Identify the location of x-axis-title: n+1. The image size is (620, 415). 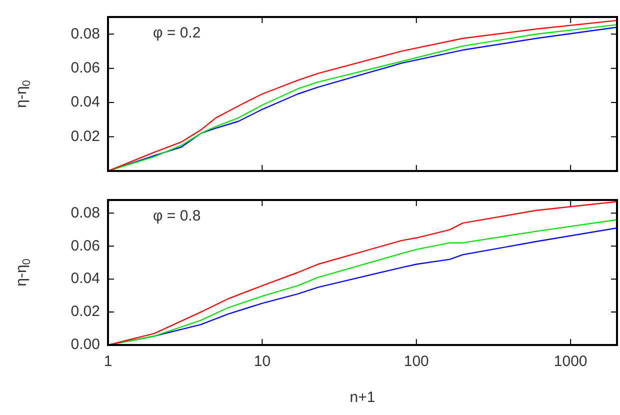
(363, 397).